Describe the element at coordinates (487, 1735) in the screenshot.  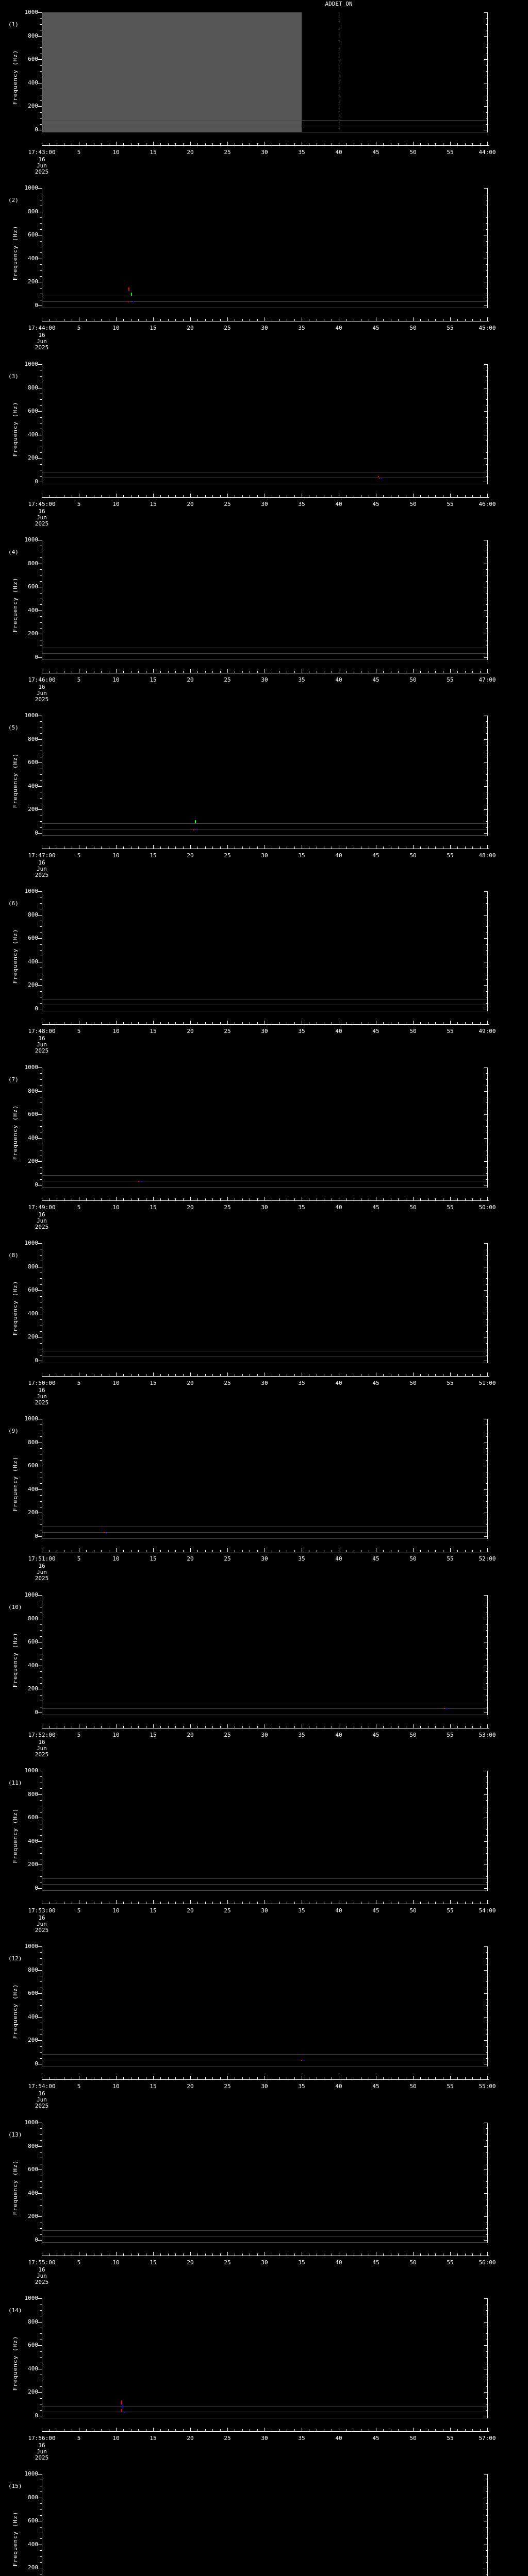
I see `x-end-time-label: 53:00` at that location.